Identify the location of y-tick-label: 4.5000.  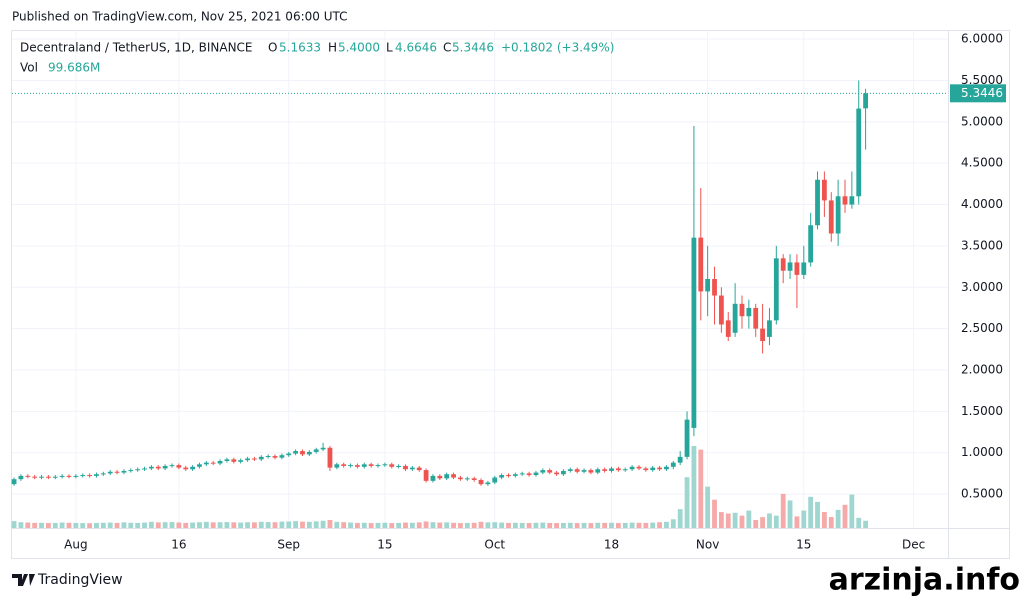
(982, 163).